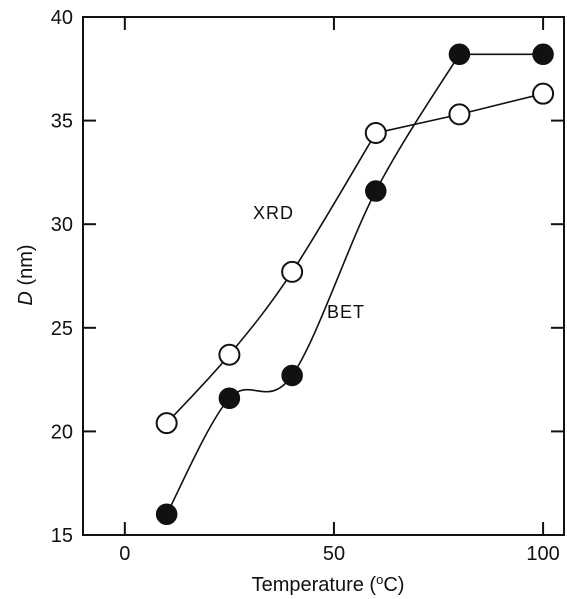  I want to click on x-tick-label: 0, so click(124, 554).